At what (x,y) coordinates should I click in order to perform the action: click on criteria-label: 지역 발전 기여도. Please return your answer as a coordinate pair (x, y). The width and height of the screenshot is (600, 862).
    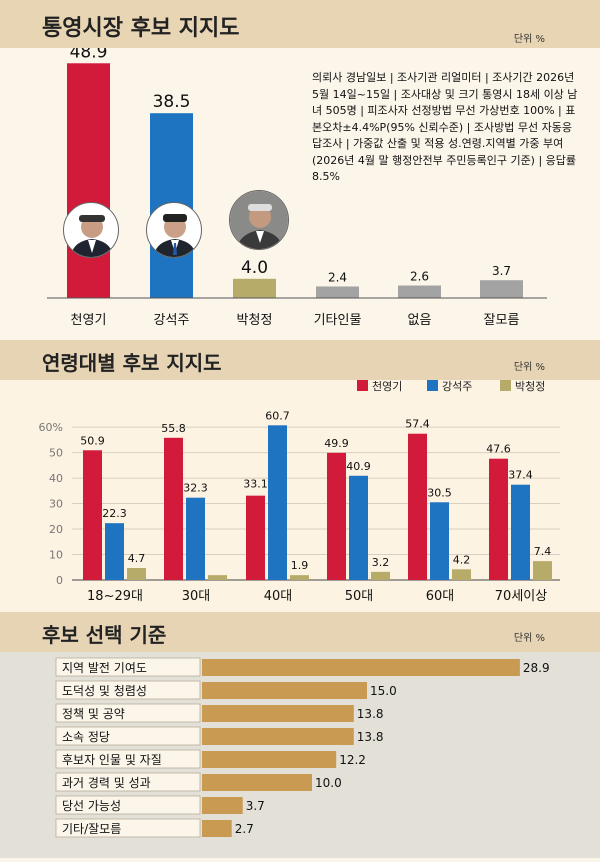
    Looking at the image, I should click on (104, 668).